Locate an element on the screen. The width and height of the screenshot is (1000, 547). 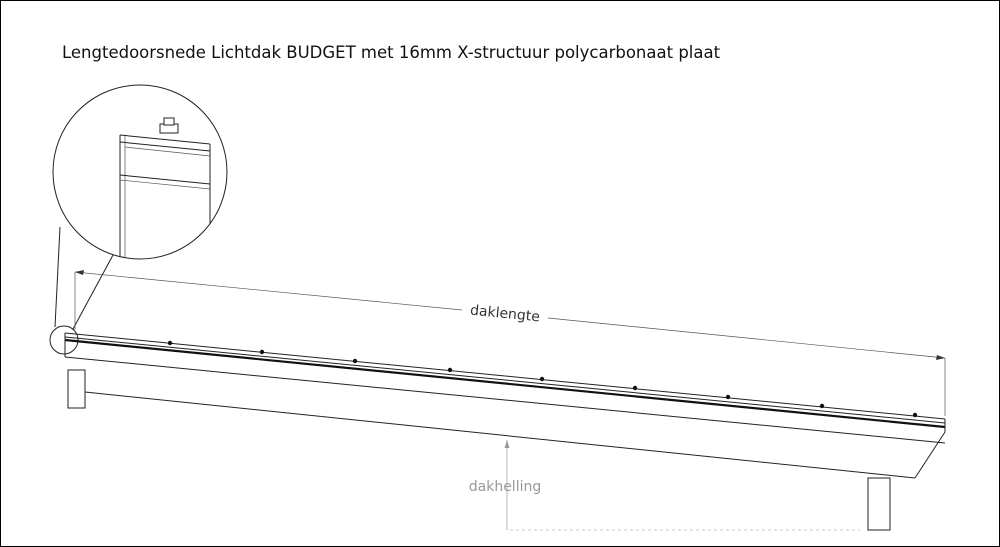
length-label: daklengte is located at coordinates (504, 314).